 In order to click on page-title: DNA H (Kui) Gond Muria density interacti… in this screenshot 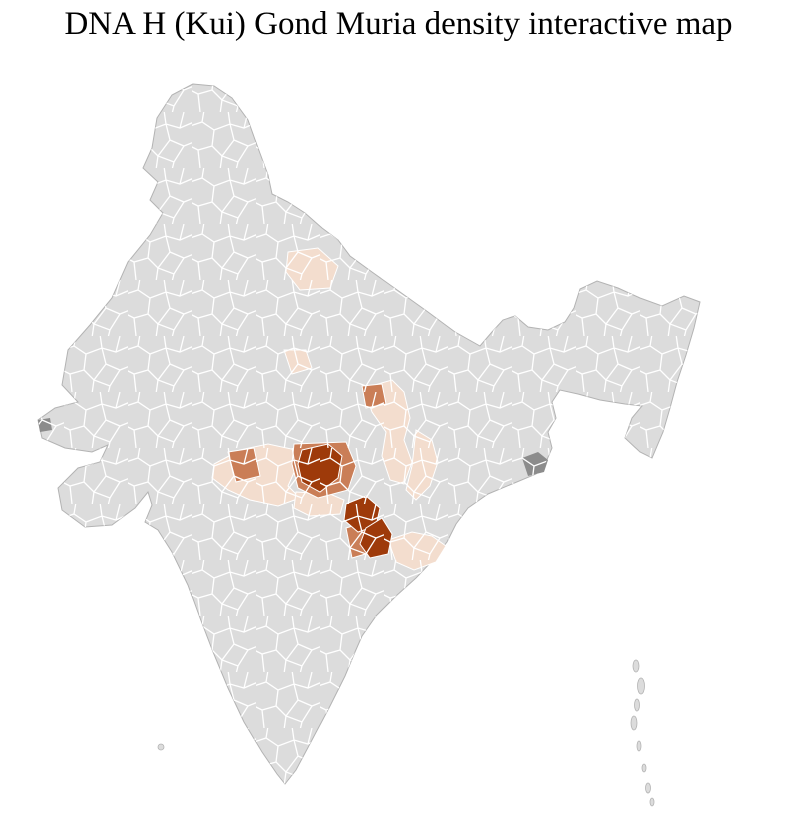, I will do `click(398, 24)`.